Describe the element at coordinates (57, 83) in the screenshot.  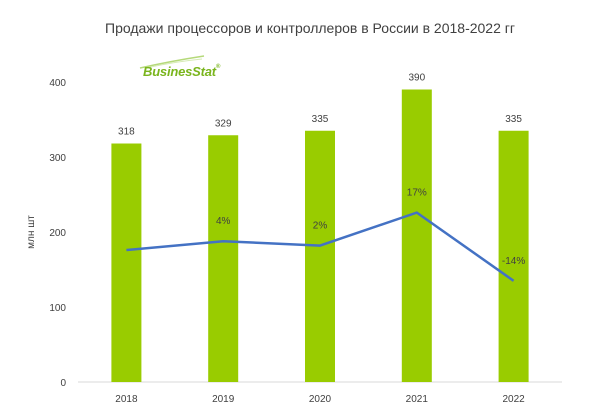
I see `y-tick-label: 400` at that location.